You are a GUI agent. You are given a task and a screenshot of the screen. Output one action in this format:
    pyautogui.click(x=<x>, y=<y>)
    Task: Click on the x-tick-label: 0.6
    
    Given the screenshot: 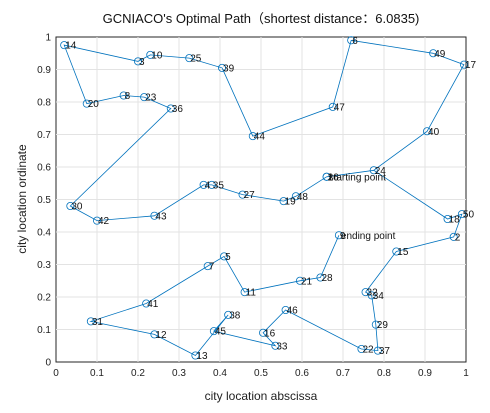 What is the action you would take?
    pyautogui.click(x=302, y=373)
    